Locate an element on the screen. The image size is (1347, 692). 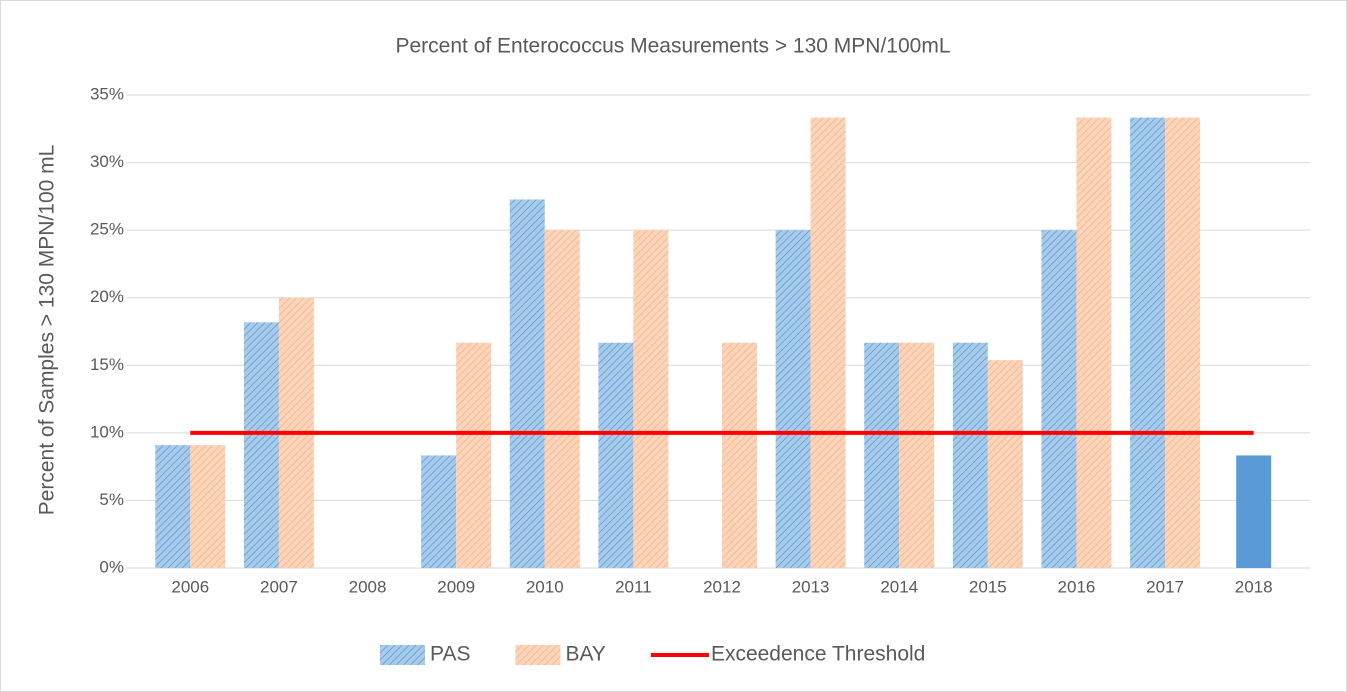
x-tick-label: 2017 is located at coordinates (1165, 586).